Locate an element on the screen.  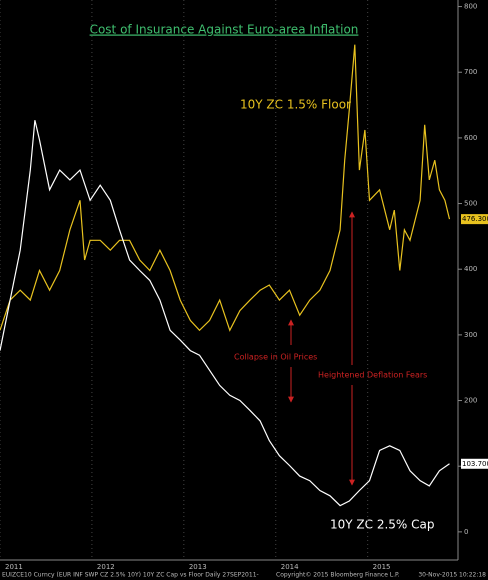
footer: 30-Nov-2015 10:22:18 is located at coordinates (452, 575).